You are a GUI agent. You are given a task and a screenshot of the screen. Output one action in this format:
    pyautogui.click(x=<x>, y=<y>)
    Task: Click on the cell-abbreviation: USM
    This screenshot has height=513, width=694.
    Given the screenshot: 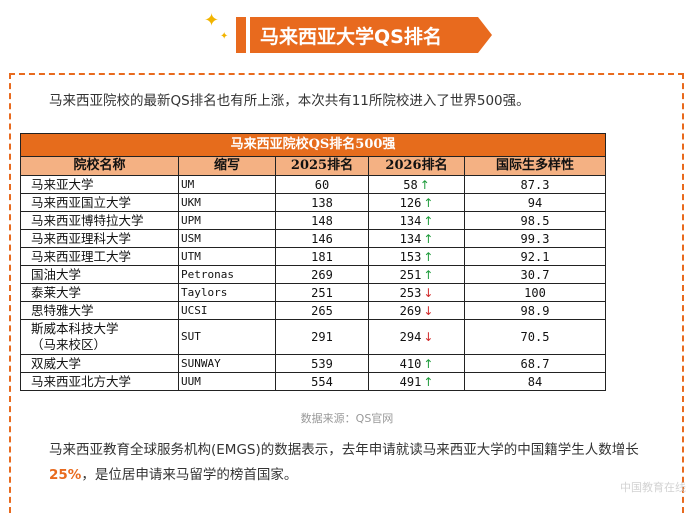 What is the action you would take?
    pyautogui.click(x=227, y=238)
    